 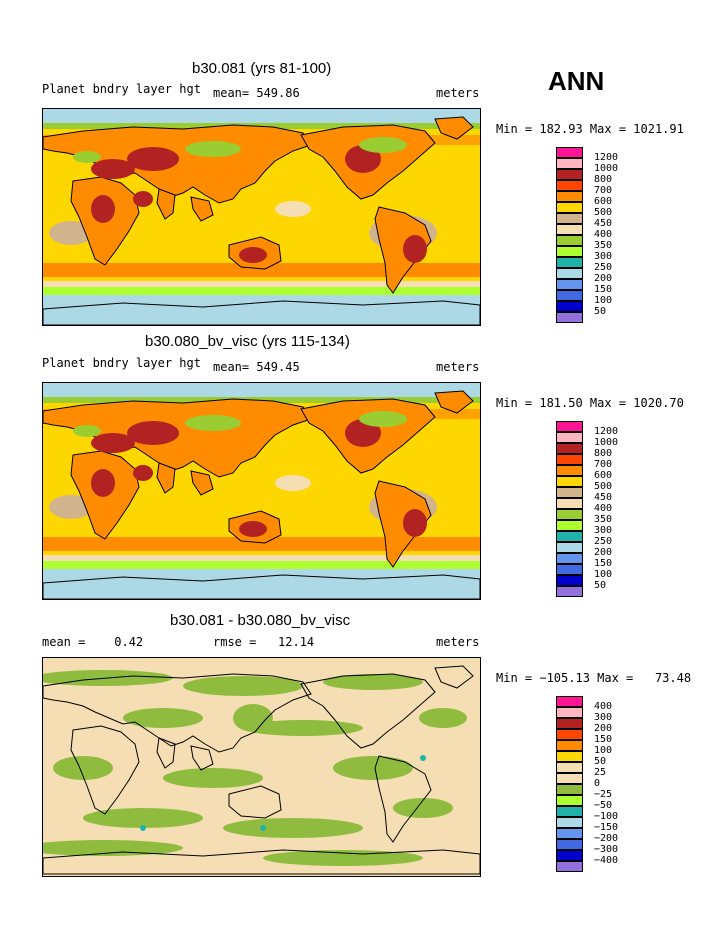 What do you see at coordinates (606, 860) in the screenshot?
I see `colorbar-level-label: −400` at bounding box center [606, 860].